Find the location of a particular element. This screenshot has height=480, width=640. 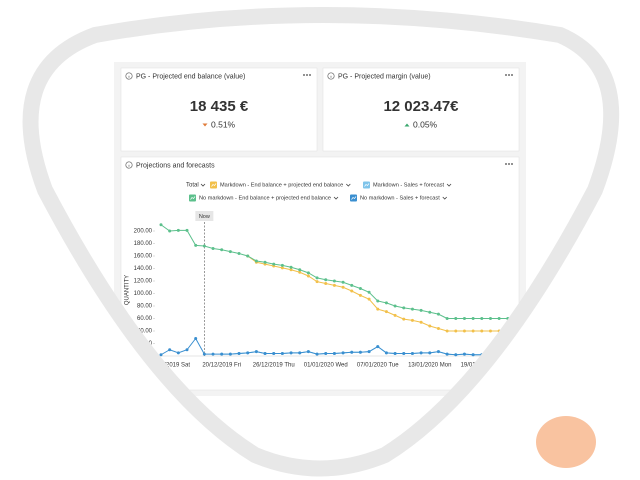

legend-label: Markdown - Sales + forecast is located at coordinates (408, 185).